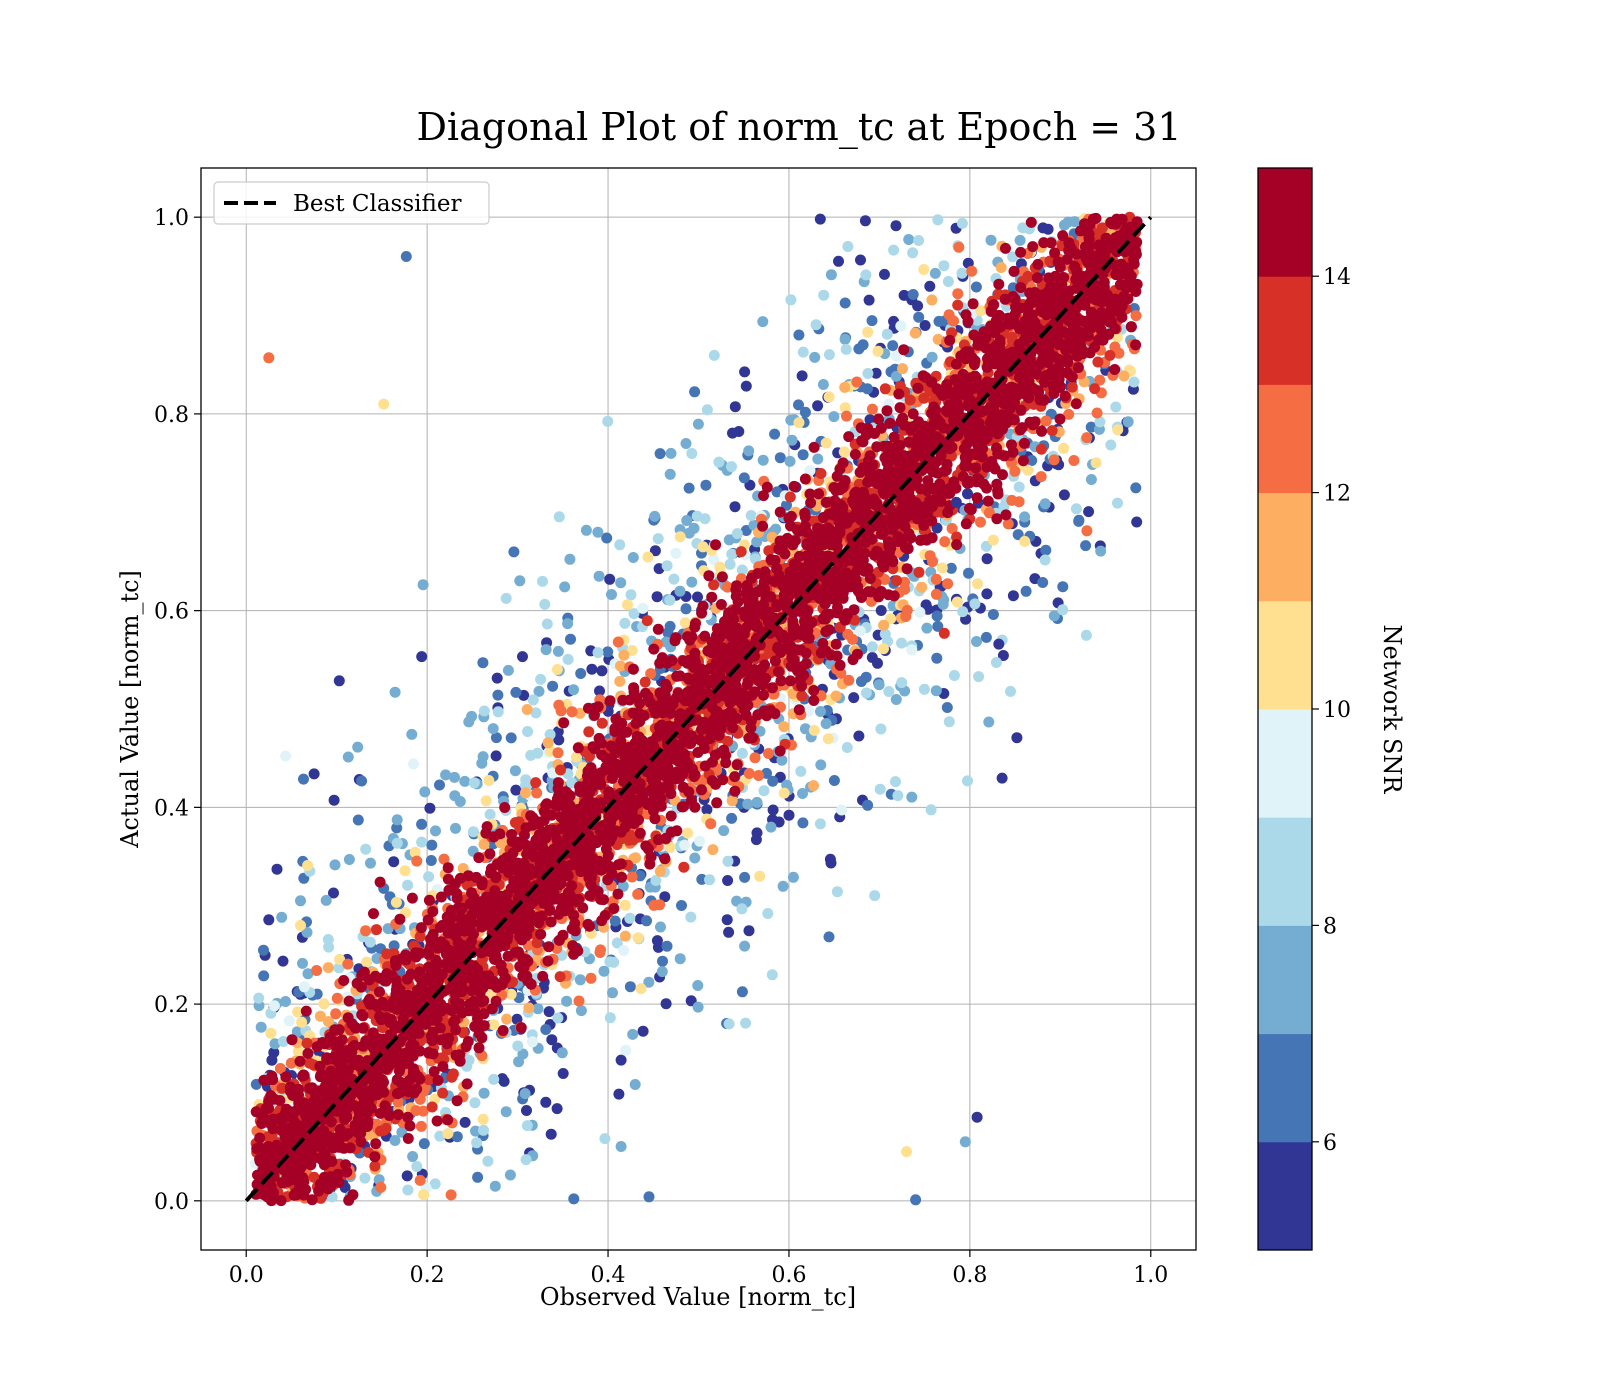 The width and height of the screenshot is (1600, 1400). Describe the element at coordinates (798, 127) in the screenshot. I see `chart-title: Diagonal Plot of norm_tc at Epoch = 31` at that location.